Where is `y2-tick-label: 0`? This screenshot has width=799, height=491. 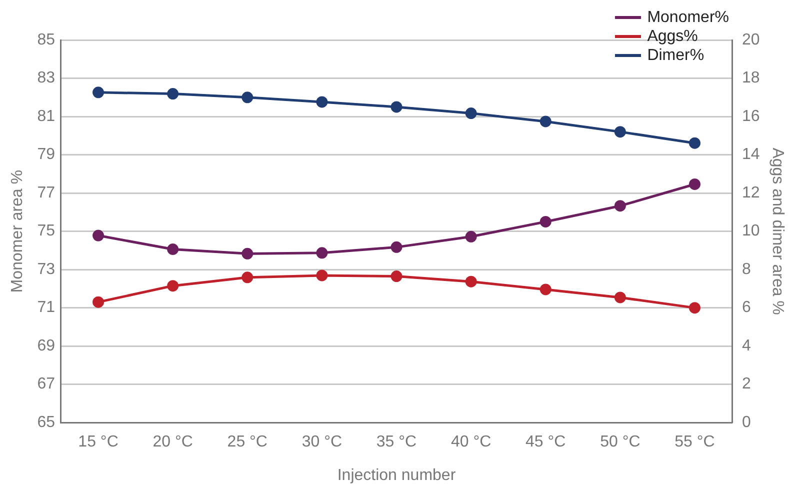
y2-tick-label: 0 is located at coordinates (747, 423).